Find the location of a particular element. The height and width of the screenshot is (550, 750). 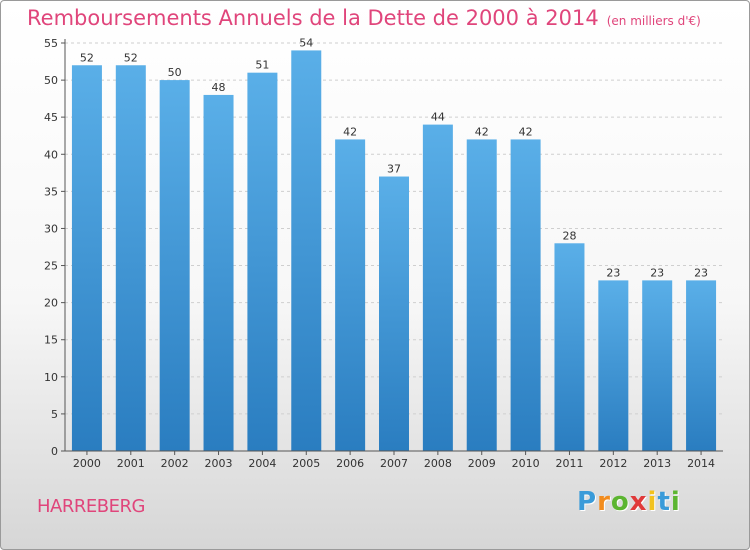

data-label: 28 is located at coordinates (569, 235).